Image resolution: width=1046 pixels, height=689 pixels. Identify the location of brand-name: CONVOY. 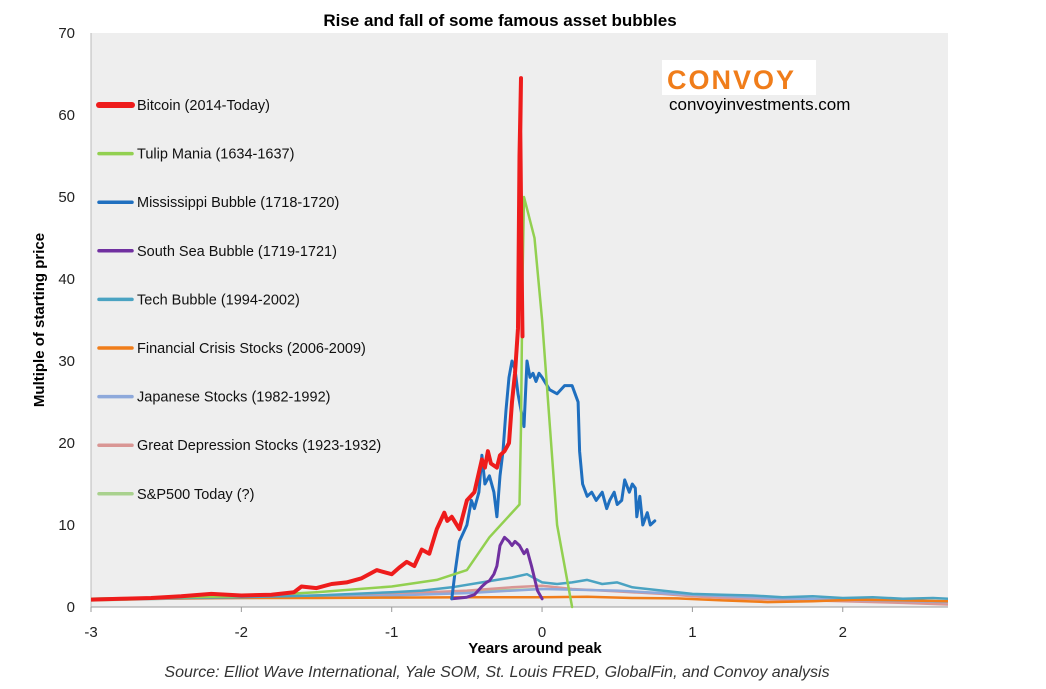
(731, 80).